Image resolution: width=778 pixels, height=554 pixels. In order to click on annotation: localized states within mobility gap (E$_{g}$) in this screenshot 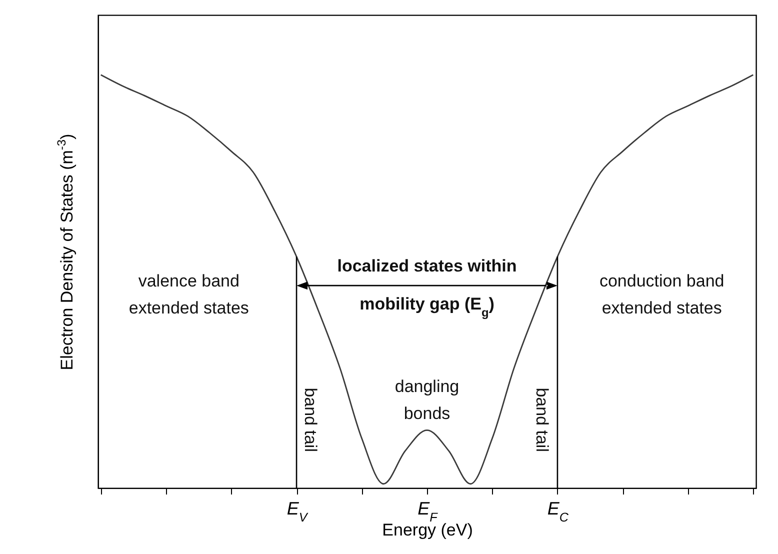, I will do `click(427, 288)`.